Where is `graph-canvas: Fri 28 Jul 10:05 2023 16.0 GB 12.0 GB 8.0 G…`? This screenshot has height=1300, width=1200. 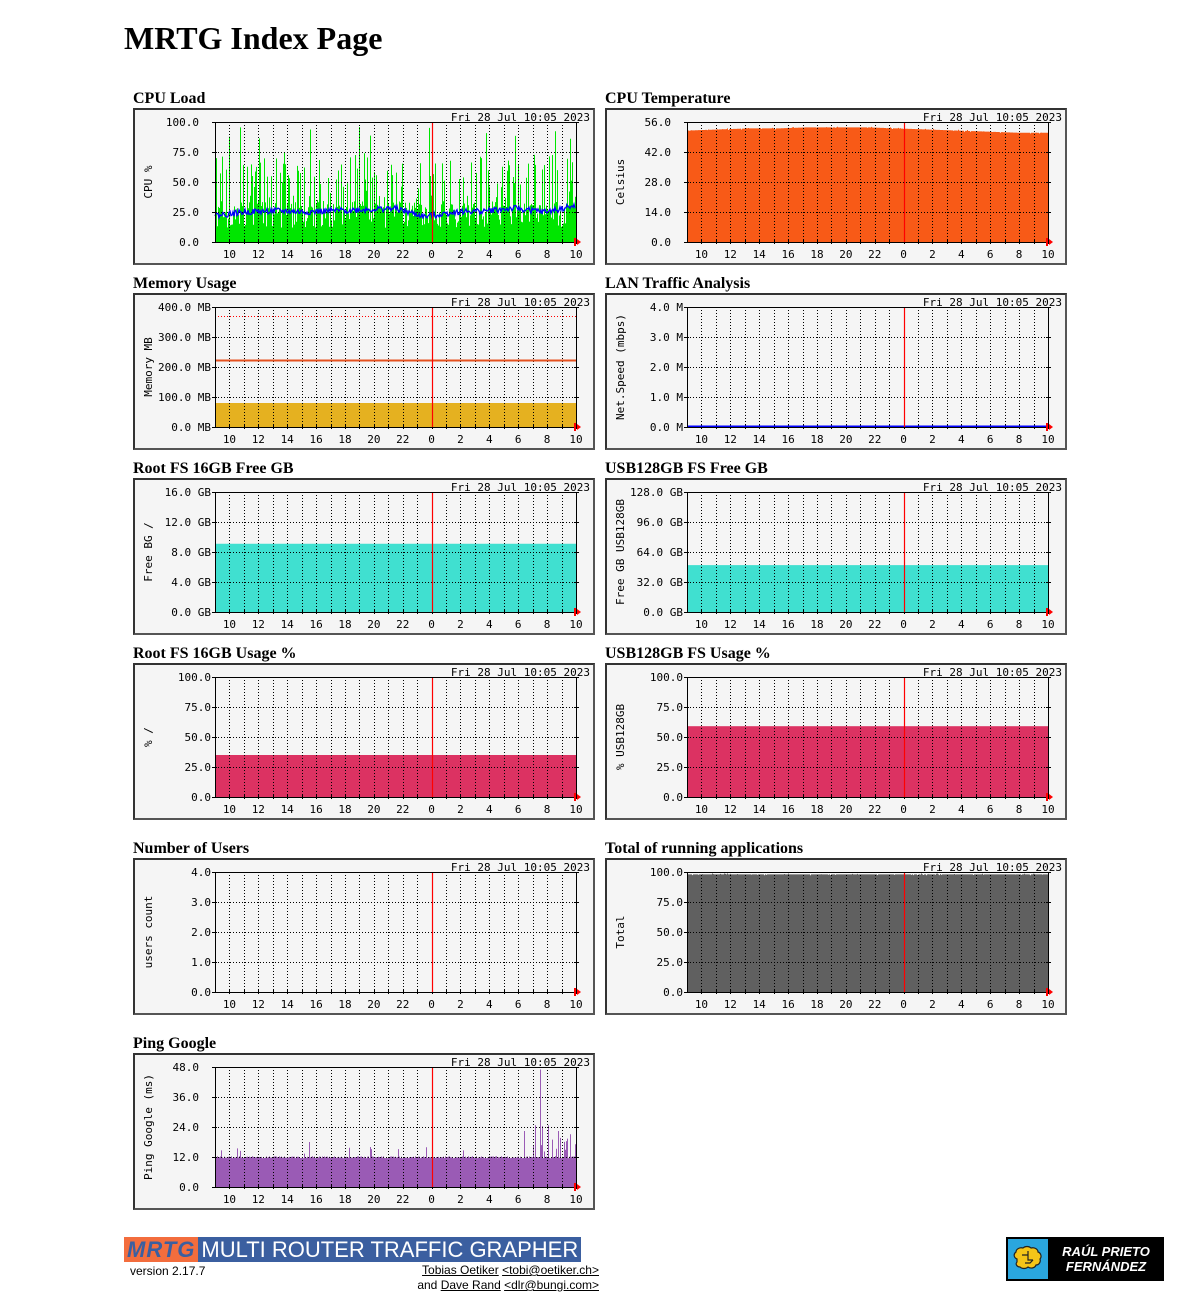
graph-canvas: Fri 28 Jul 10:05 2023 16.0 GB 12.0 GB 8.0 G… is located at coordinates (366, 556).